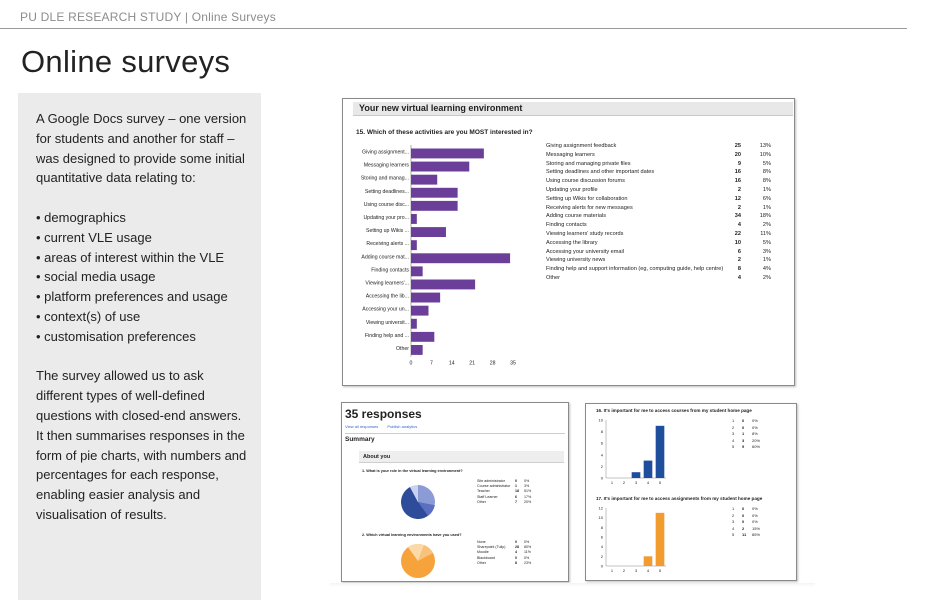 Image resolution: width=930 pixels, height=600 pixels. What do you see at coordinates (383, 414) in the screenshot?
I see `responses-count-title: 35 responses` at bounding box center [383, 414].